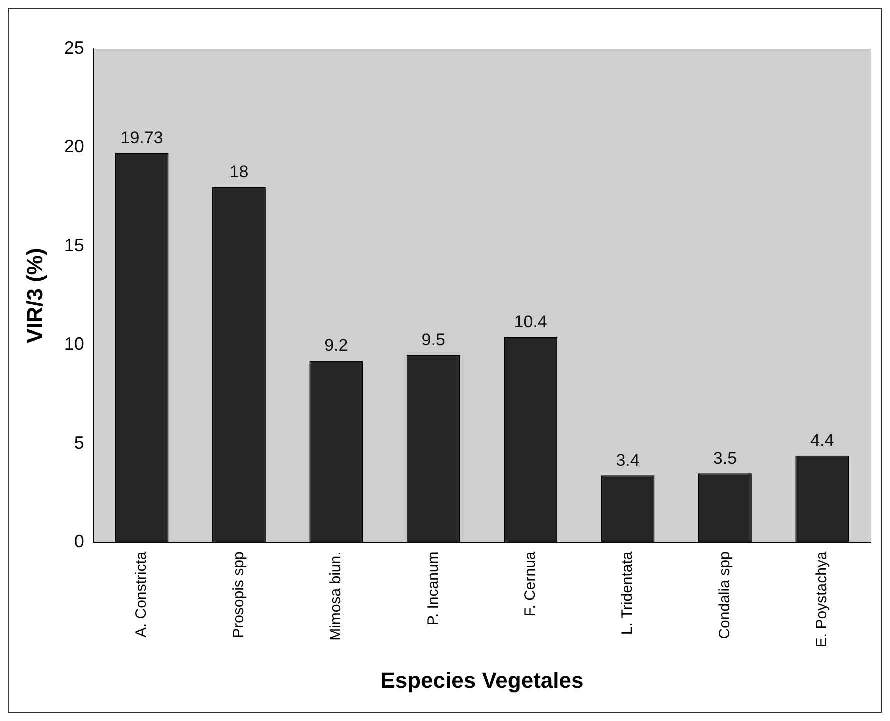  I want to click on x-tick-label: E. Poystachya, so click(822, 599).